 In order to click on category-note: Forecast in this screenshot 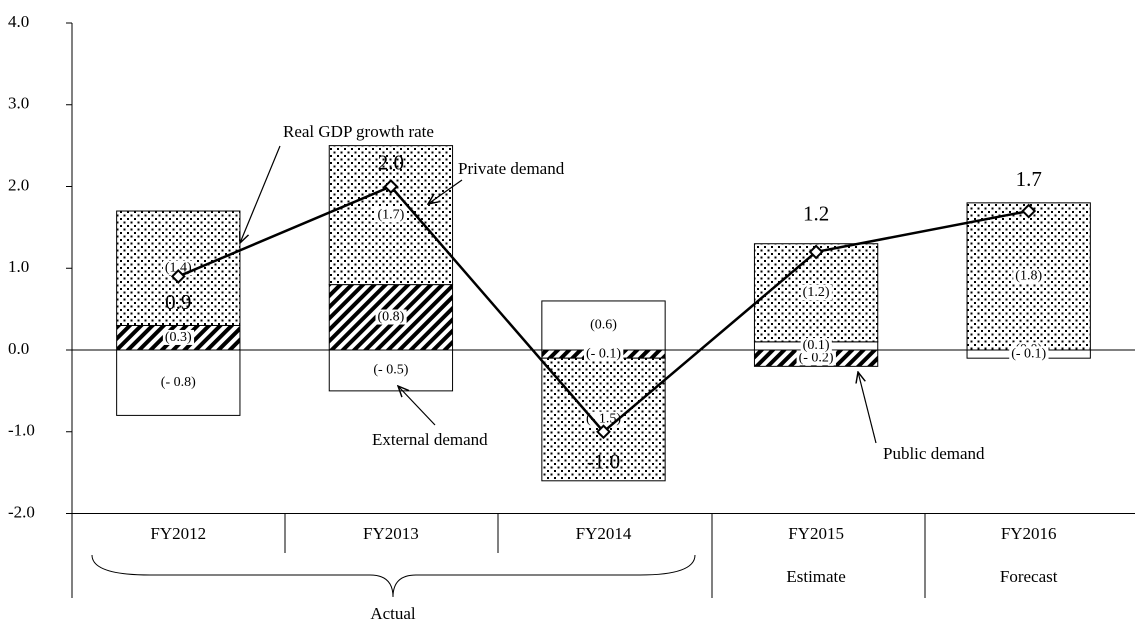, I will do `click(1029, 576)`.